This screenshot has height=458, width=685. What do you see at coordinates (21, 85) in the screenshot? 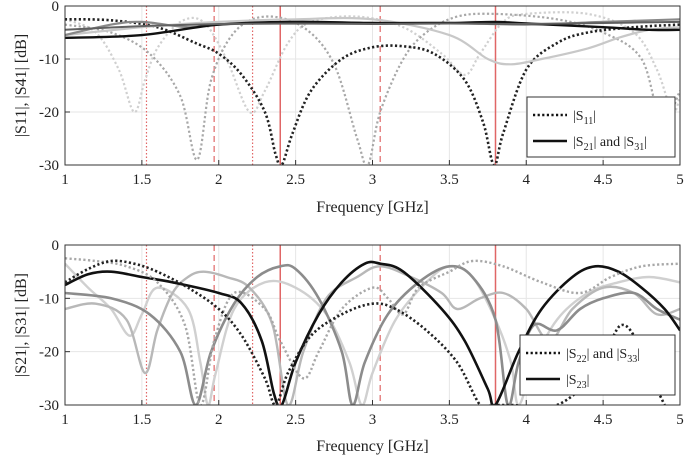
I see `y-axis-label: |S11|, |S41| [dB]` at bounding box center [21, 85].